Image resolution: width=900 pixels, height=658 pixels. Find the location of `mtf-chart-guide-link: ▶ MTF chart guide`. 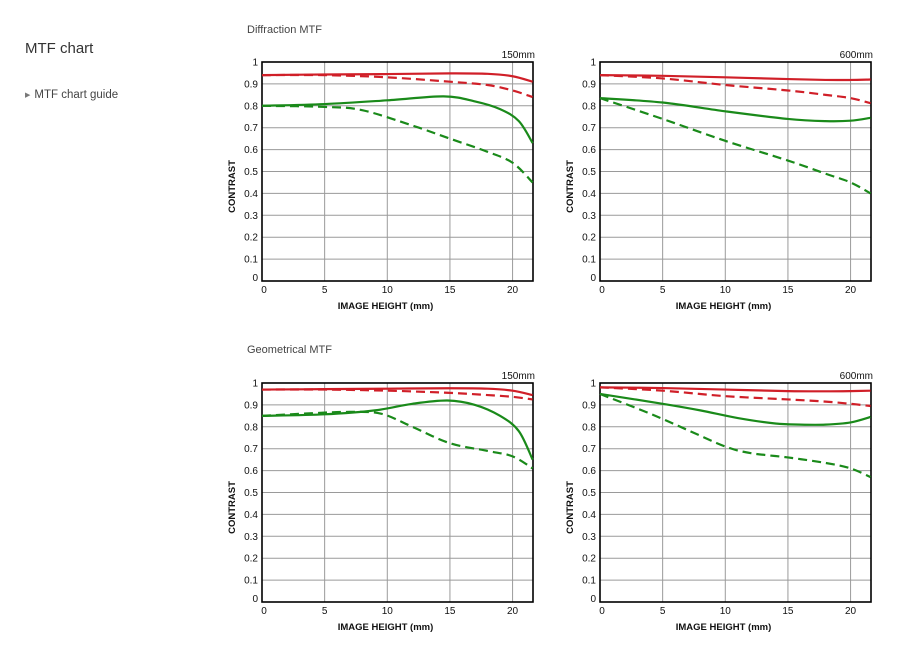

mtf-chart-guide-link: ▶ MTF chart guide is located at coordinates (71, 95).